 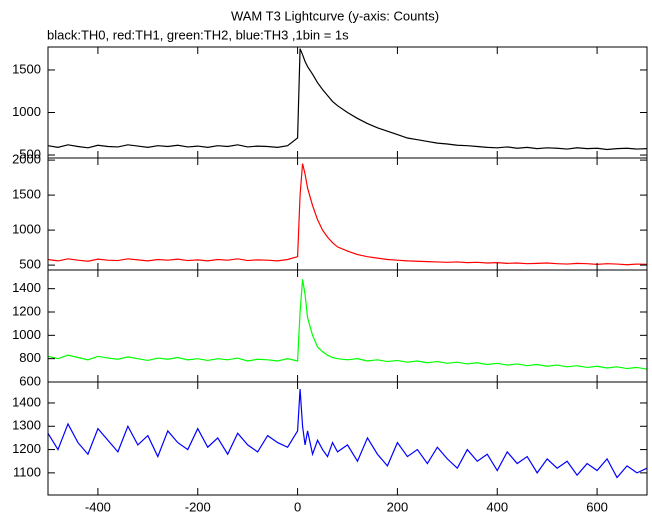 I want to click on y-tick-label: 1100, so click(x=27, y=471).